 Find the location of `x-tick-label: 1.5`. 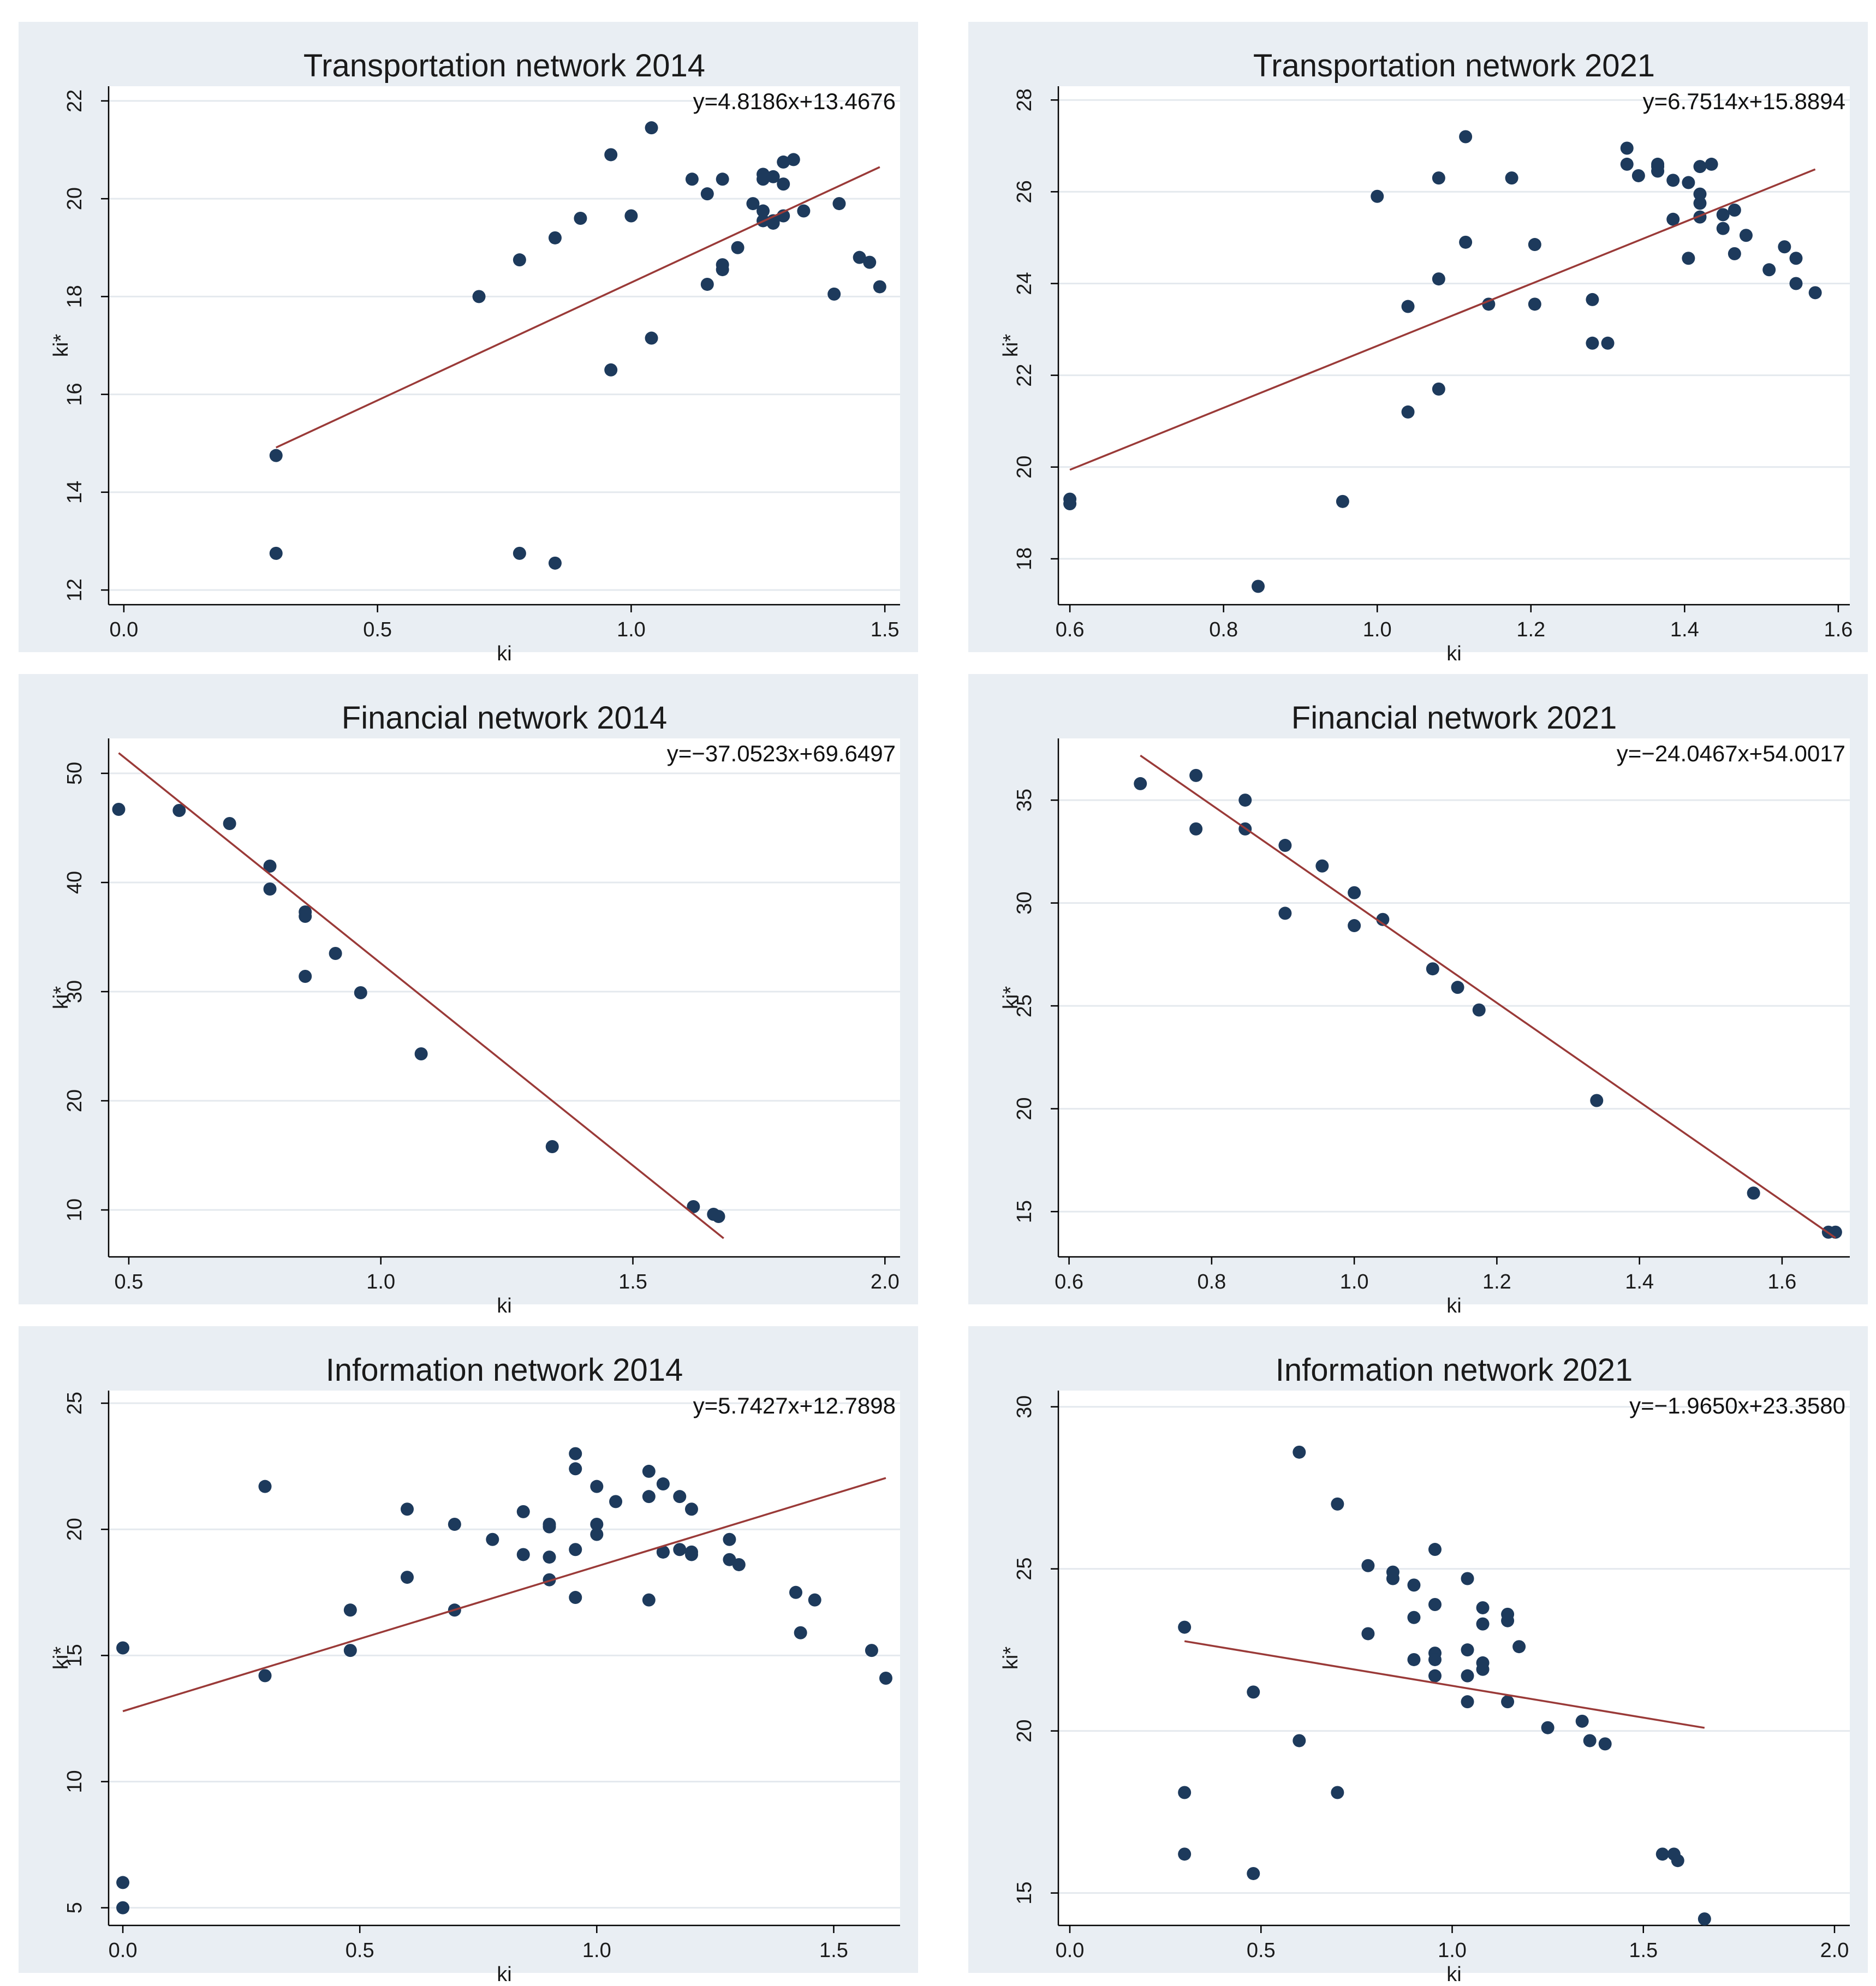

x-tick-label: 1.5 is located at coordinates (833, 1950).